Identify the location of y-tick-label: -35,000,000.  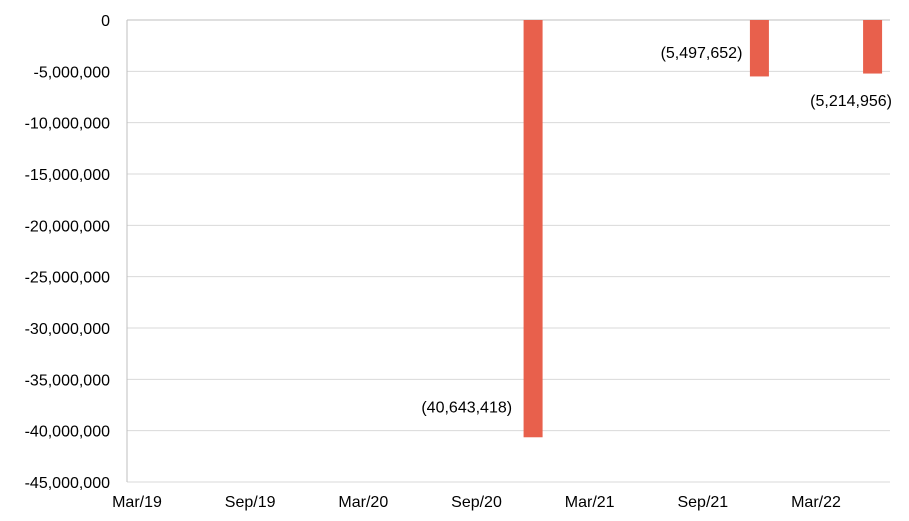
(68, 380).